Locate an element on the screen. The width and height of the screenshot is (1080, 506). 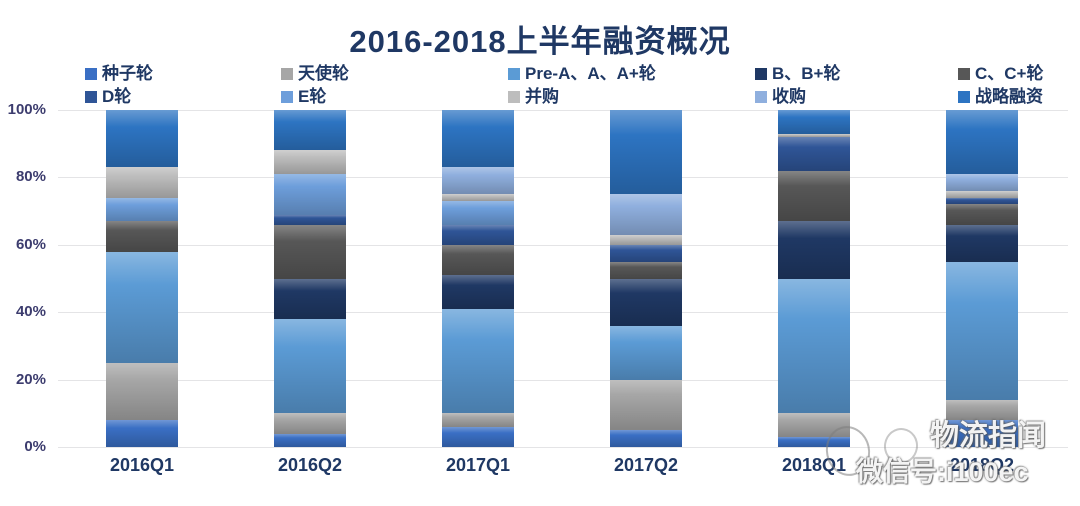
legend-item-7: E轮 is located at coordinates (394, 97).